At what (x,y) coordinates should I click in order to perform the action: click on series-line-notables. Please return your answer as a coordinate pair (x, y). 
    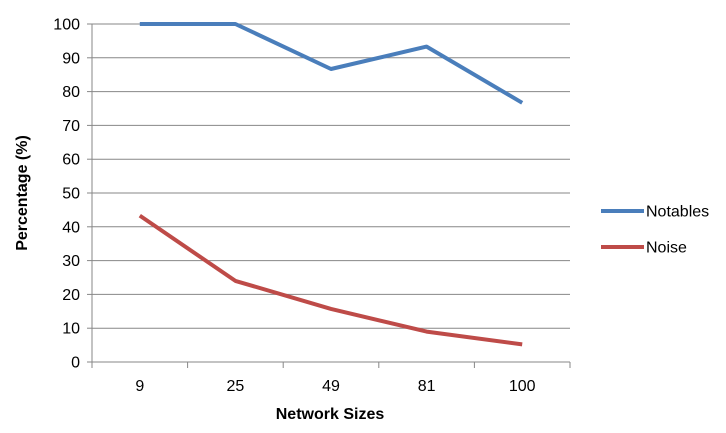
    Looking at the image, I should click on (331, 63).